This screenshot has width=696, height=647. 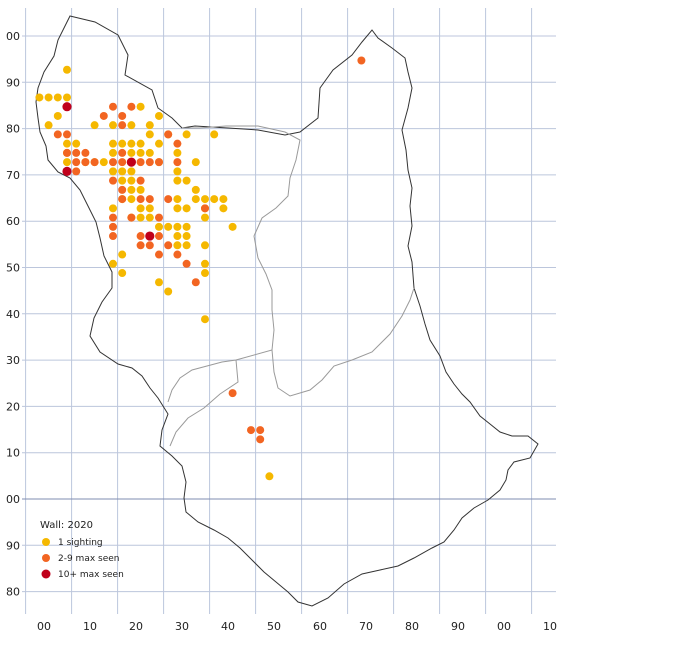 I want to click on x-axis-tick-label: 60, so click(x=320, y=626).